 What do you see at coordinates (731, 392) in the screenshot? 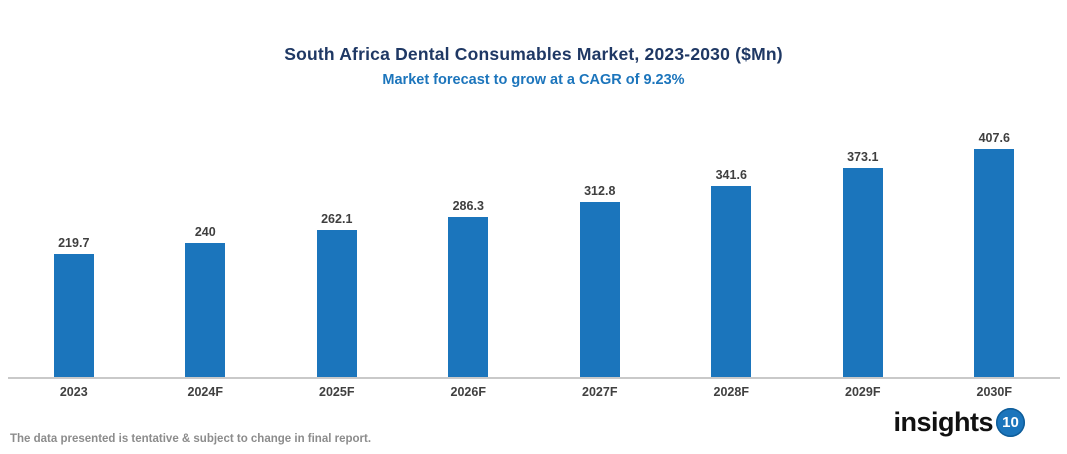
I see `x-axis-label: 2028F` at bounding box center [731, 392].